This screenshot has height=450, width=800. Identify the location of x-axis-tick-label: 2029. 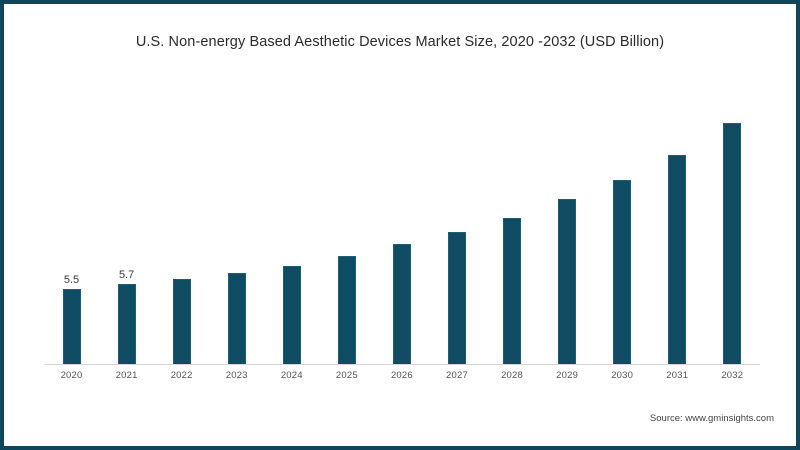
(567, 375).